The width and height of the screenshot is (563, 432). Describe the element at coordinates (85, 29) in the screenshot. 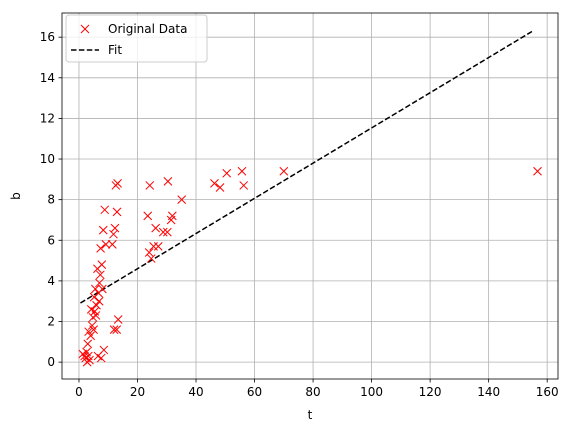

I see `legend-marker-original-data` at that location.